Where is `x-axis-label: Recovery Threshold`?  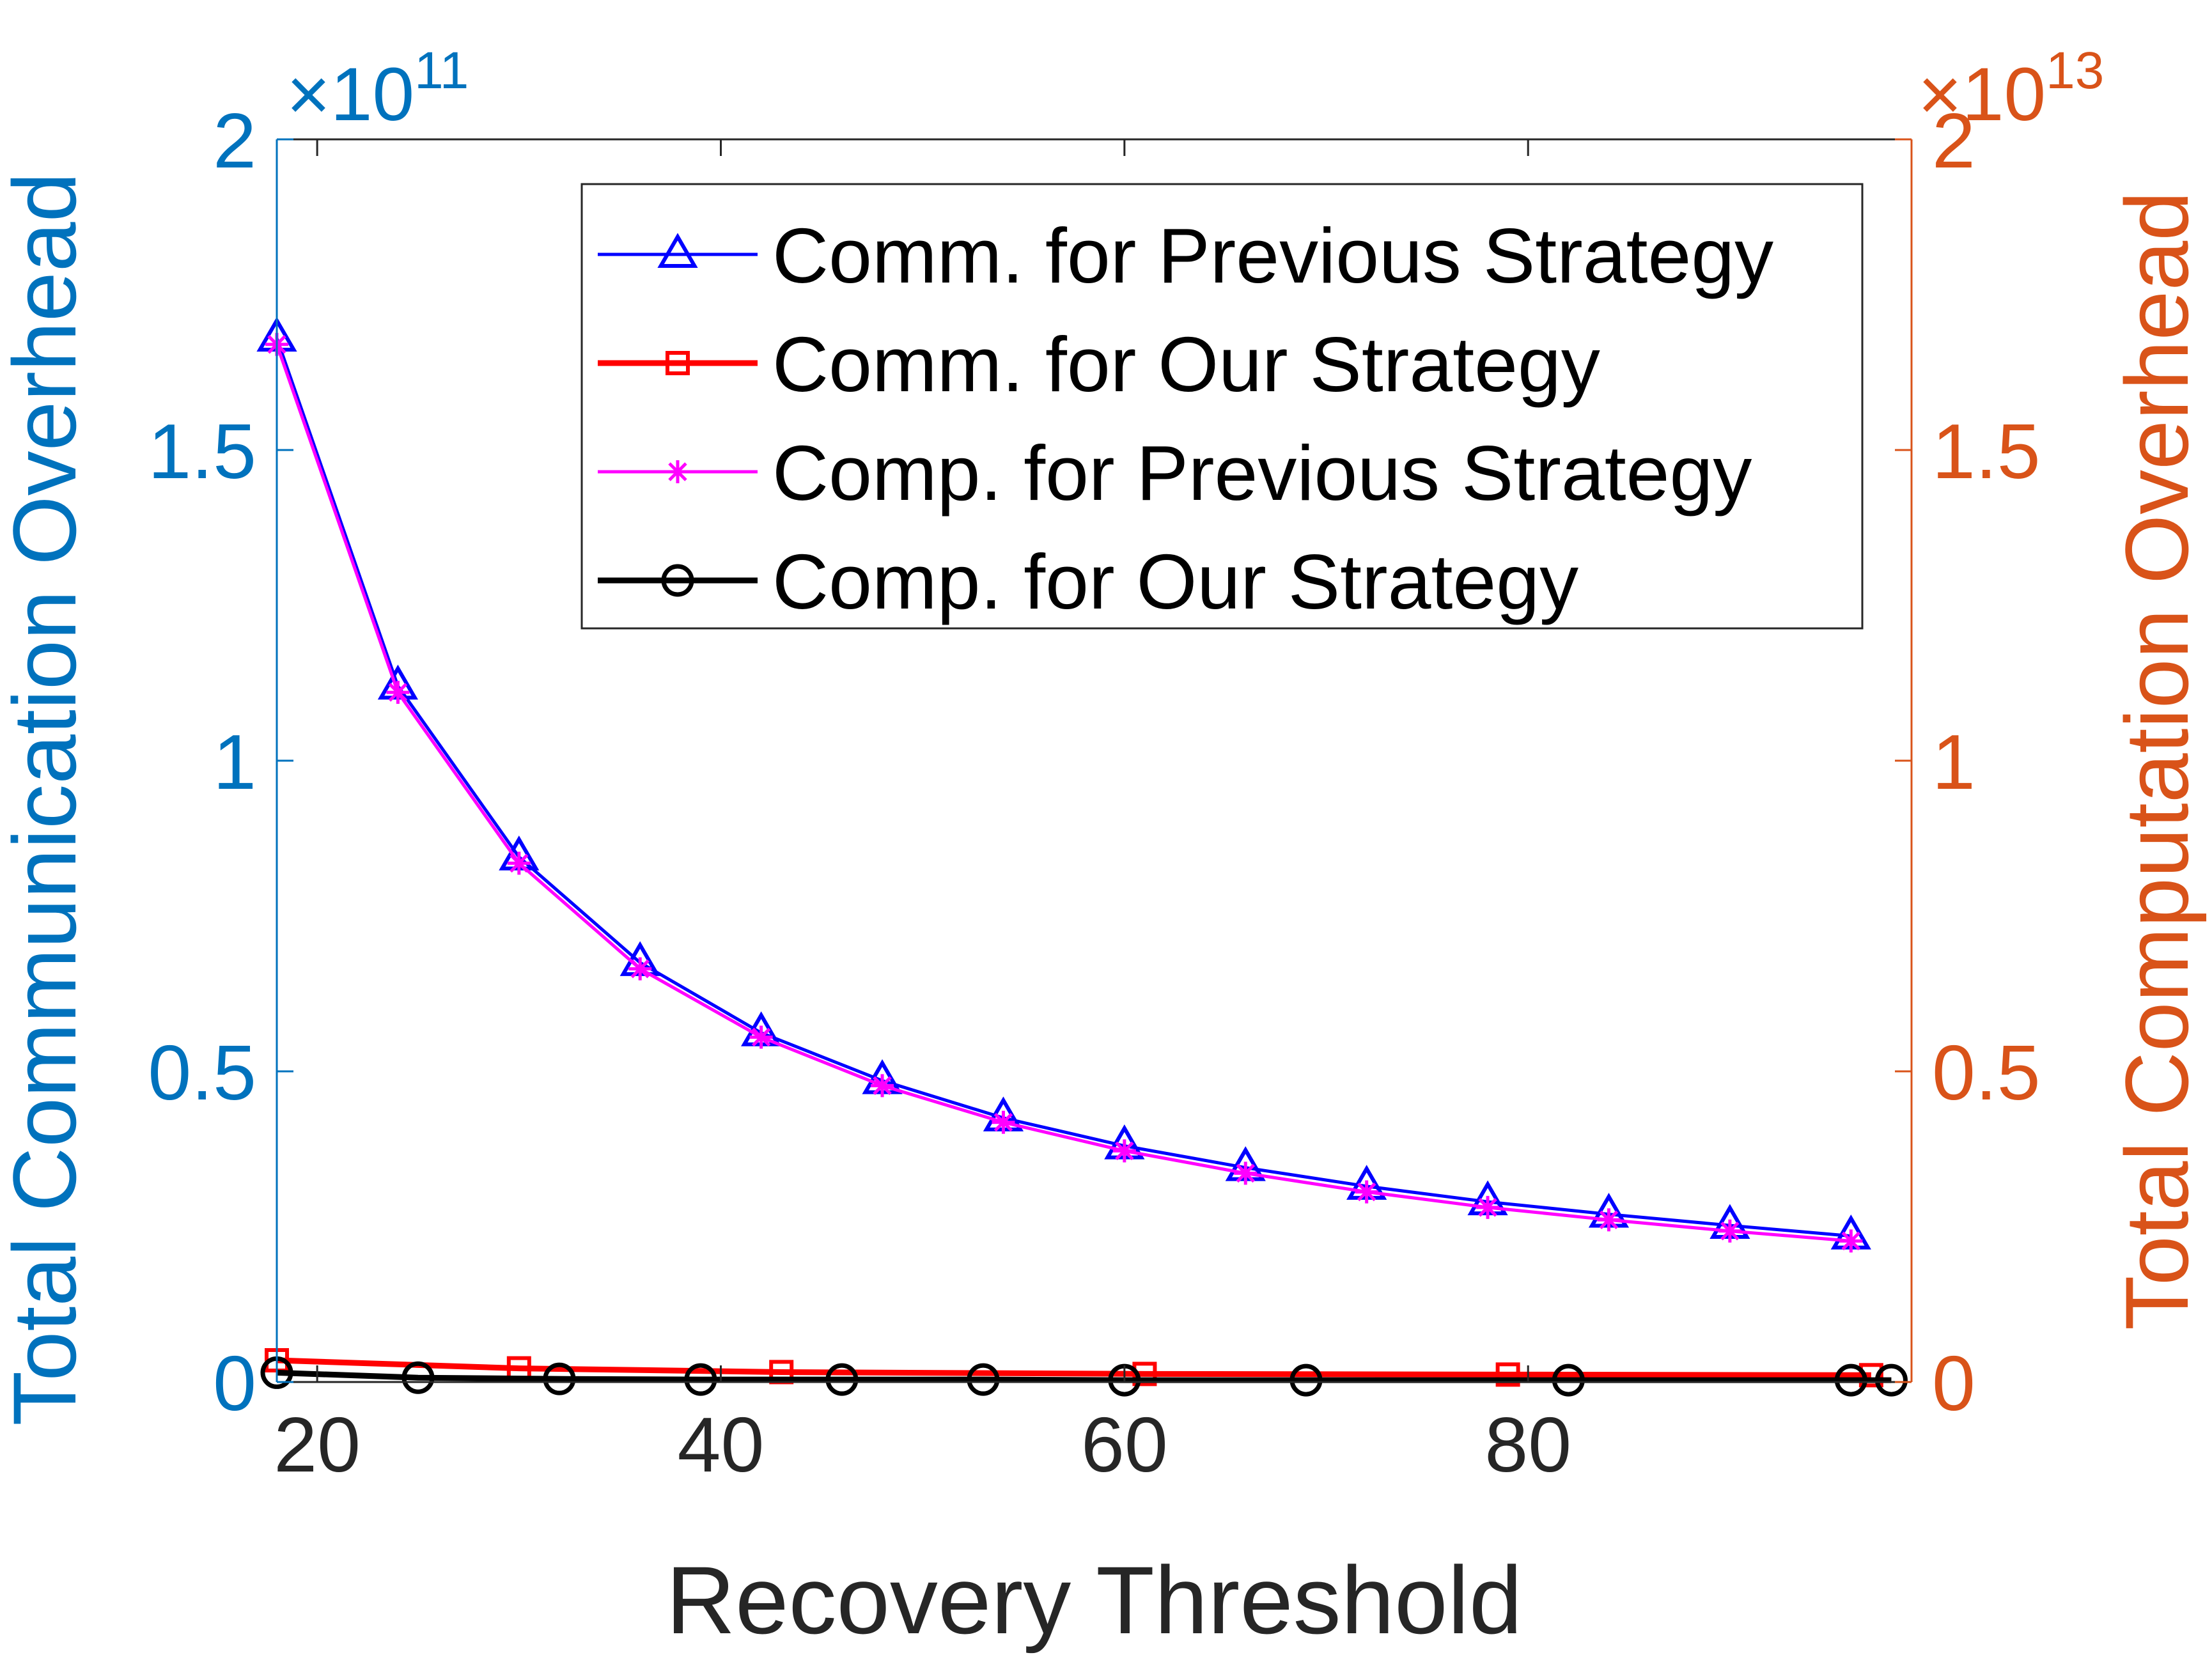
x-axis-label: Recovery Threshold is located at coordinates (1094, 1600).